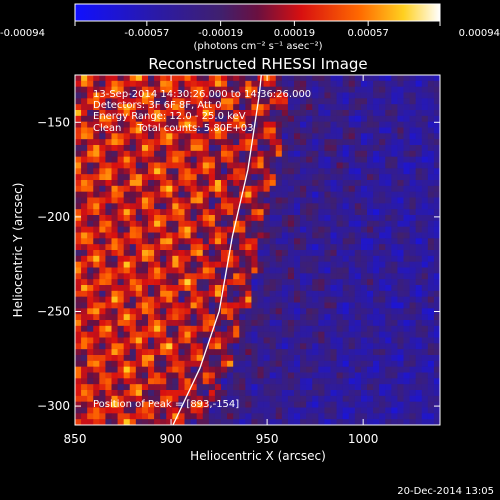 The width and height of the screenshot is (500, 500). Describe the element at coordinates (53, 122) in the screenshot. I see `y-tick-label: −150` at that location.